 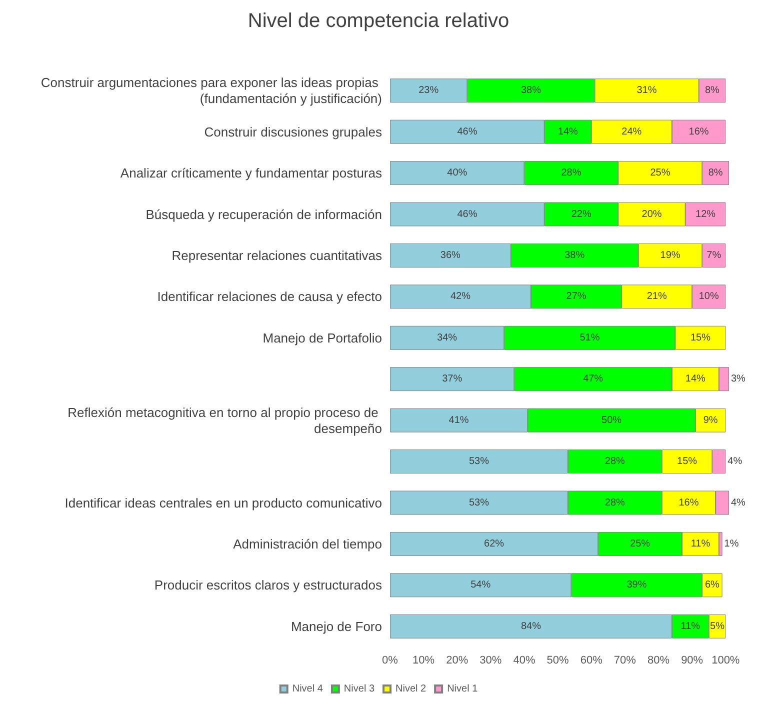 I want to click on data-label: 9%, so click(x=710, y=420).